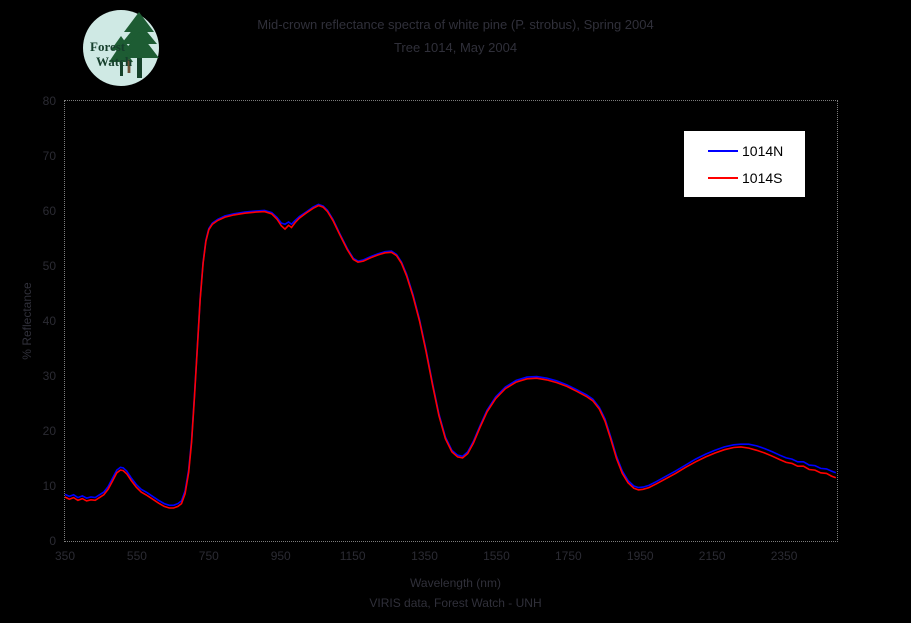 The width and height of the screenshot is (911, 623). What do you see at coordinates (568, 556) in the screenshot?
I see `x-tick-label: 1750` at bounding box center [568, 556].